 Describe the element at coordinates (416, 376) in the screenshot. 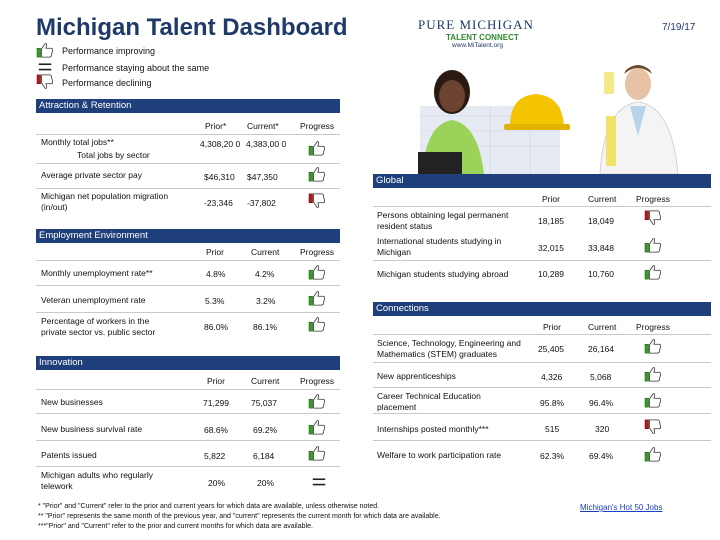

I see `row-label: New apprenticeships` at that location.